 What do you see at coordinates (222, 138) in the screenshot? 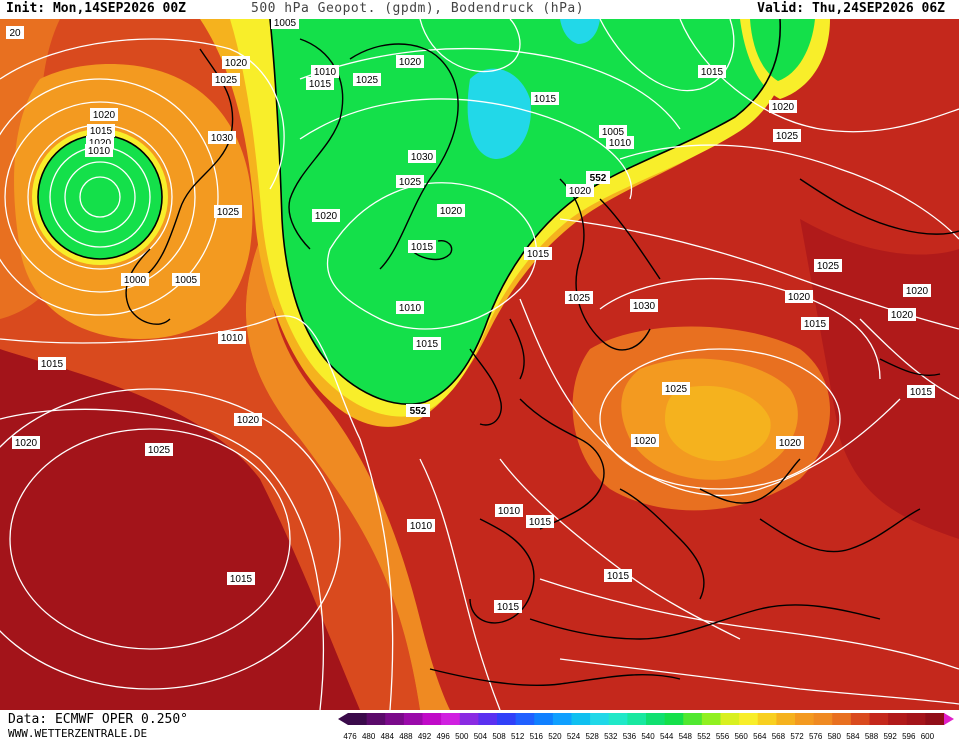
I see `isobar-label-i15: 1030` at bounding box center [222, 138].